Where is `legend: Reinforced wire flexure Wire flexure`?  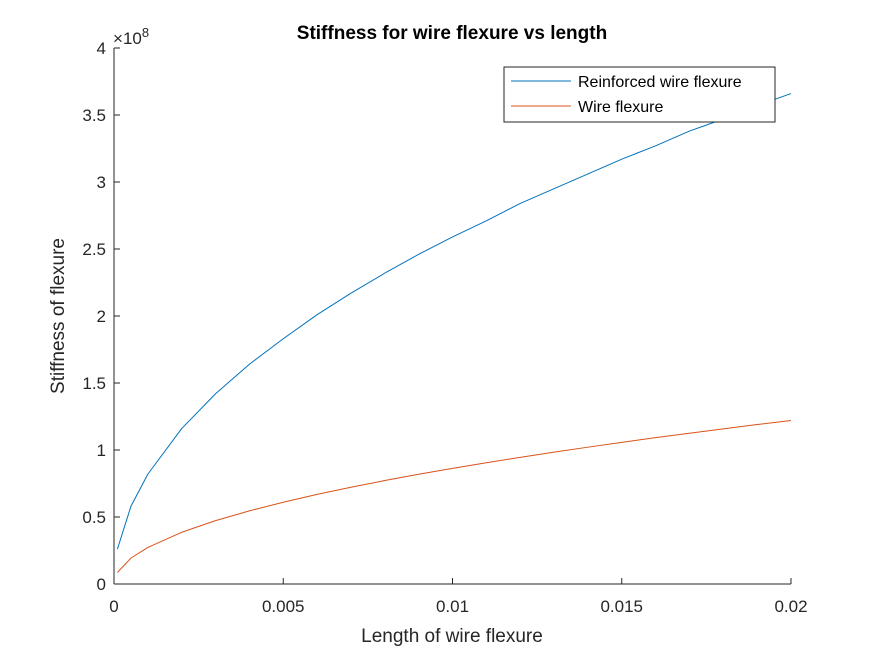
legend: Reinforced wire flexure Wire flexure is located at coordinates (639, 94).